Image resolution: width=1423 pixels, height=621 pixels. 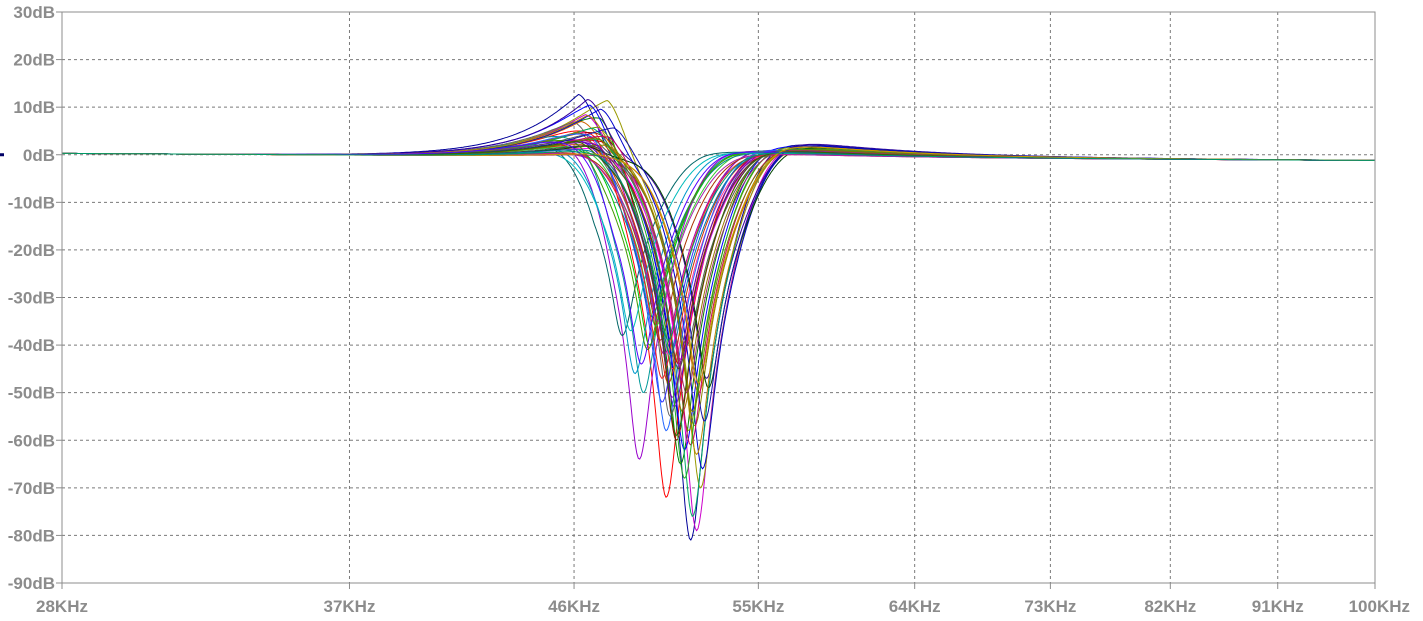 I want to click on y-tick-label: -60dB, so click(x=31, y=440).